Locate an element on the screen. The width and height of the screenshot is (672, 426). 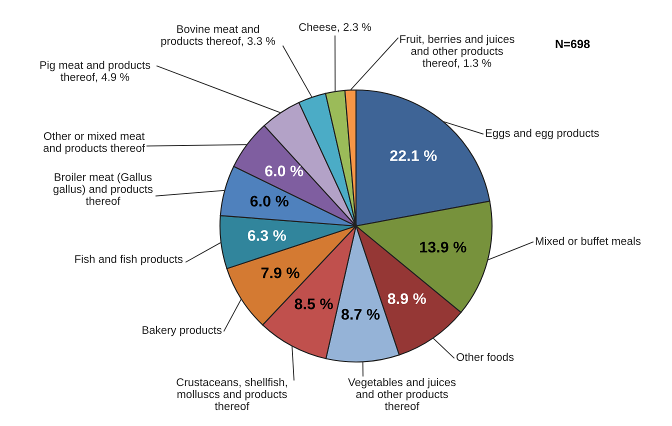
data-label: 8.5 % is located at coordinates (313, 304).